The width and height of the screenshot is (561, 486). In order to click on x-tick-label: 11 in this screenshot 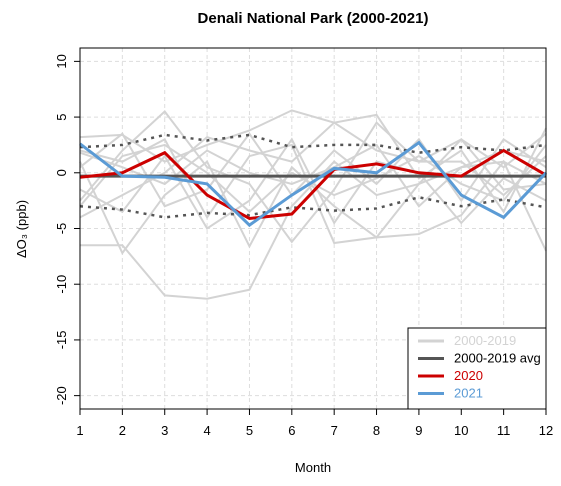, I will do `click(504, 430)`.